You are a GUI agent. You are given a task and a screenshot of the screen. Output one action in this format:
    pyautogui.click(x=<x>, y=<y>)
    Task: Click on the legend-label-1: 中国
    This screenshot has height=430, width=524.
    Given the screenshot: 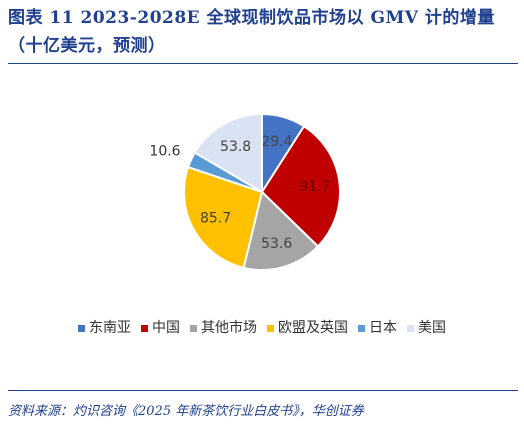 What is the action you would take?
    pyautogui.click(x=166, y=328)
    